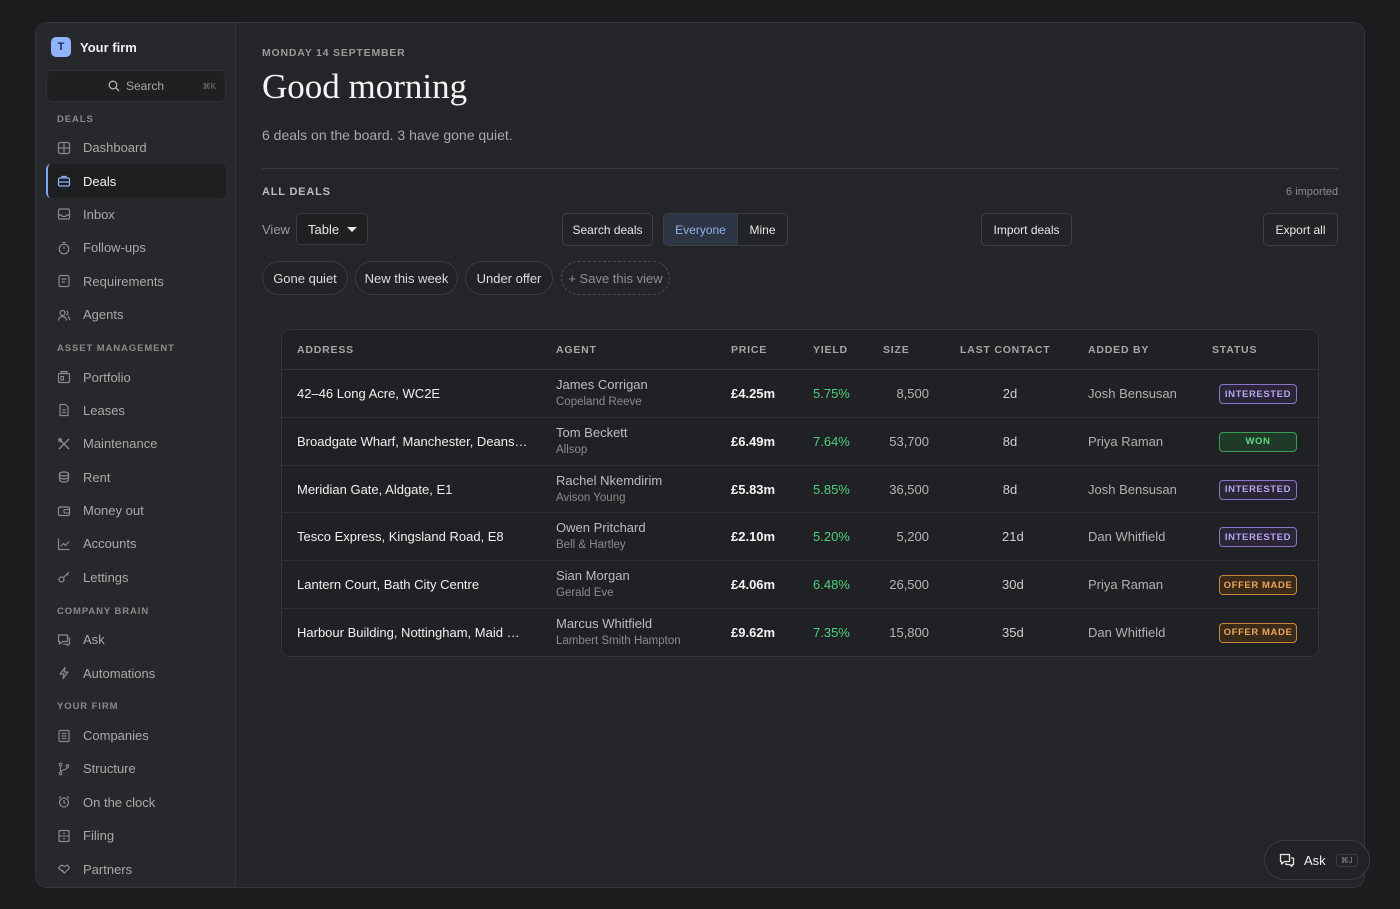  Describe the element at coordinates (406, 278) in the screenshot. I see `chip-new-this-week: New this week` at that location.